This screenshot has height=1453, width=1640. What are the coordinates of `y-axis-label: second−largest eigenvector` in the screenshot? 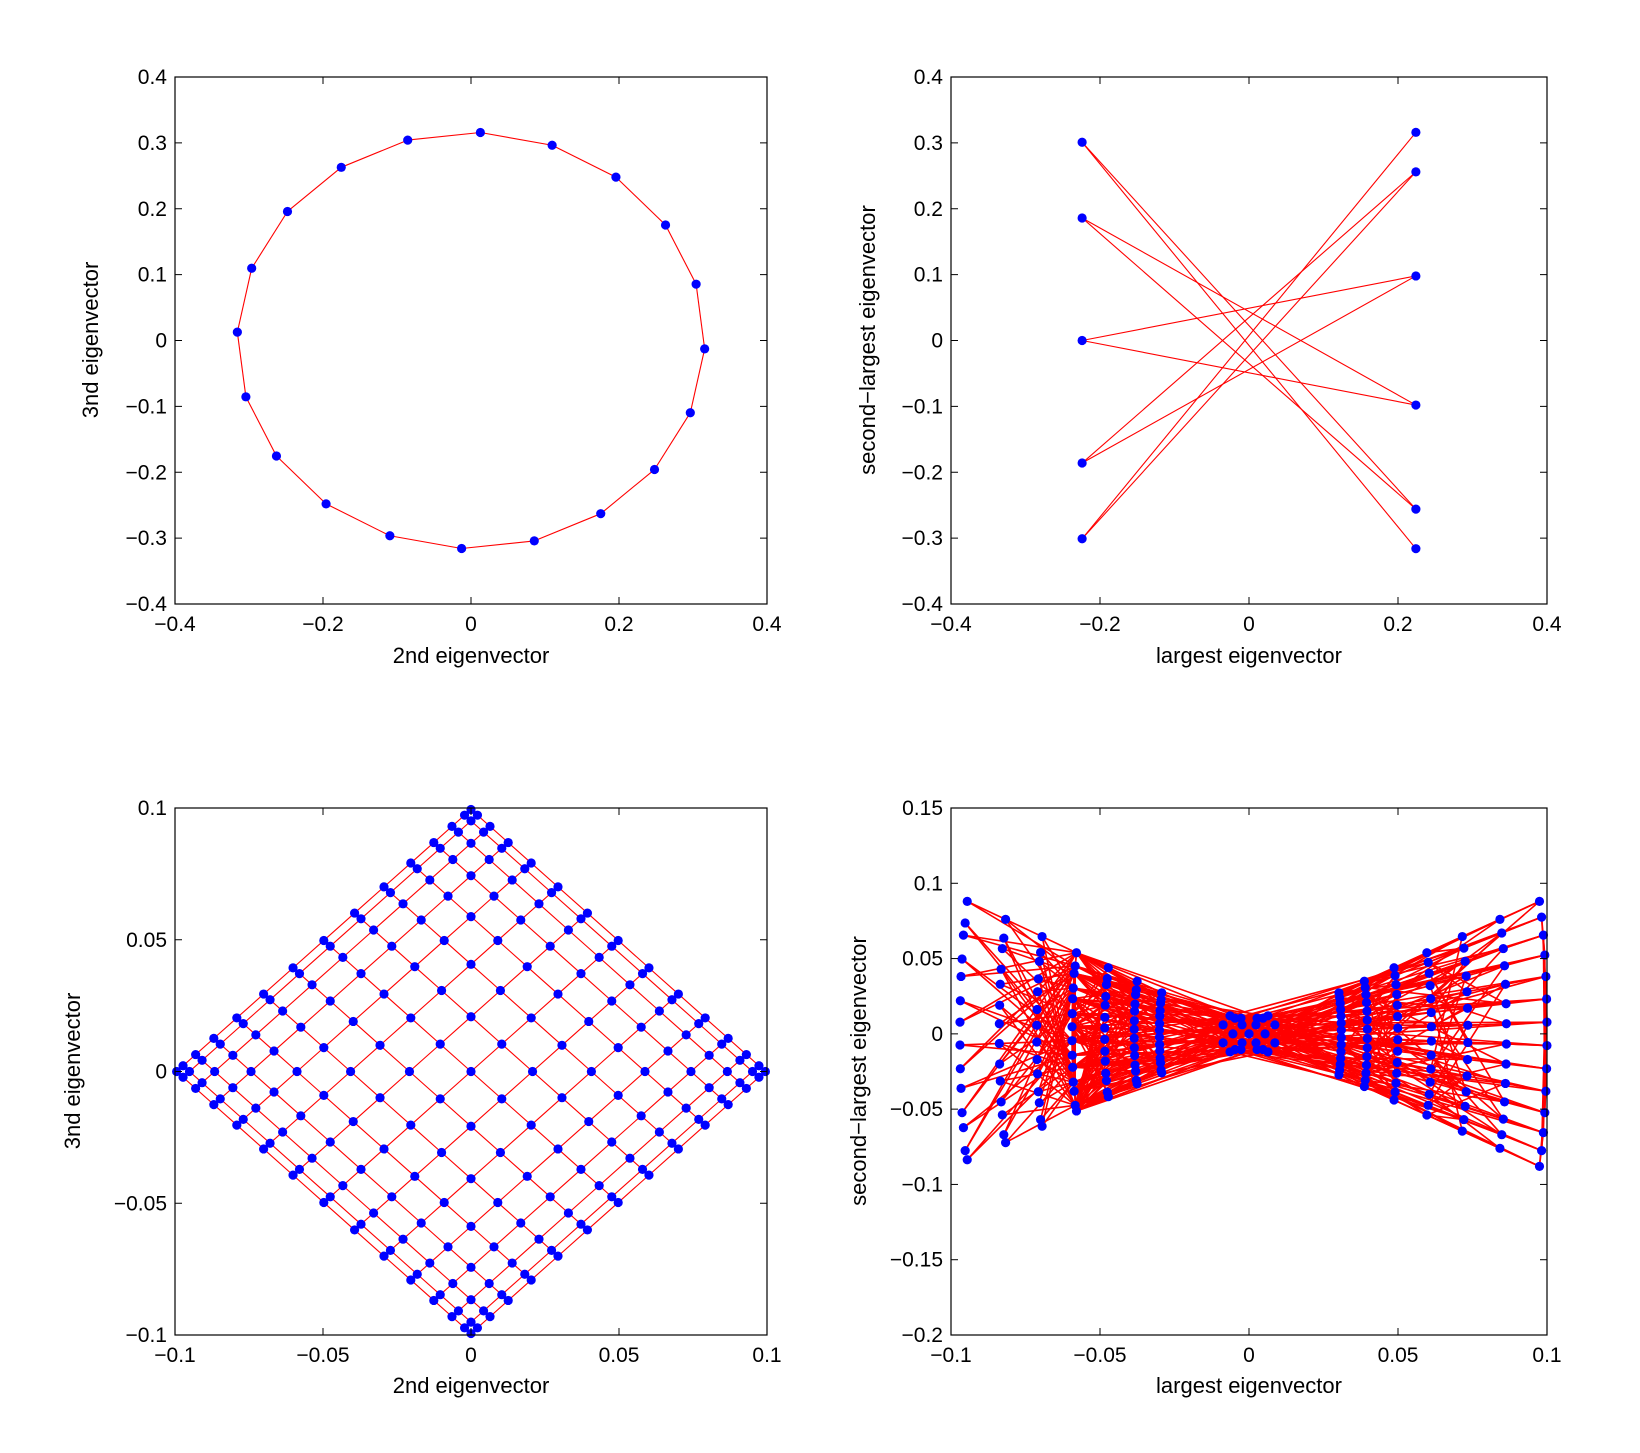 It's located at (858, 1071).